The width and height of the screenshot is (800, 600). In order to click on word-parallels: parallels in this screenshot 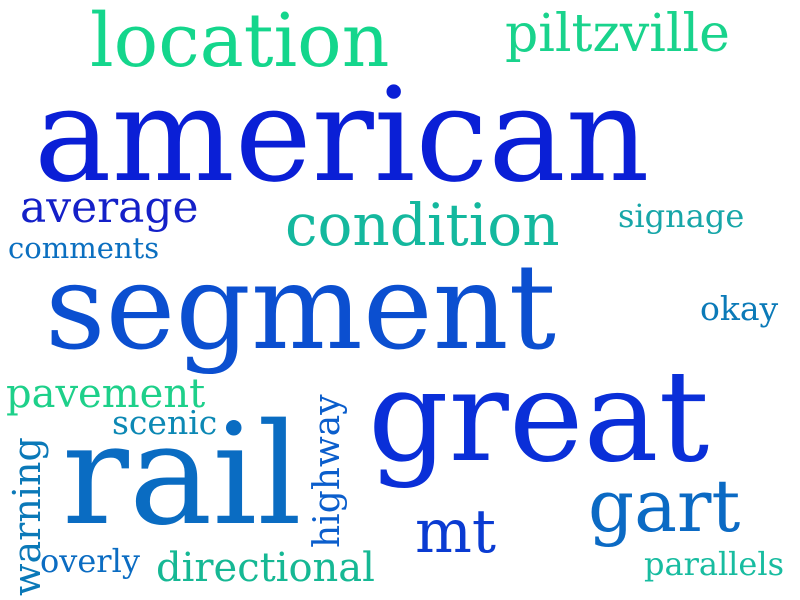, I will do `click(714, 564)`.